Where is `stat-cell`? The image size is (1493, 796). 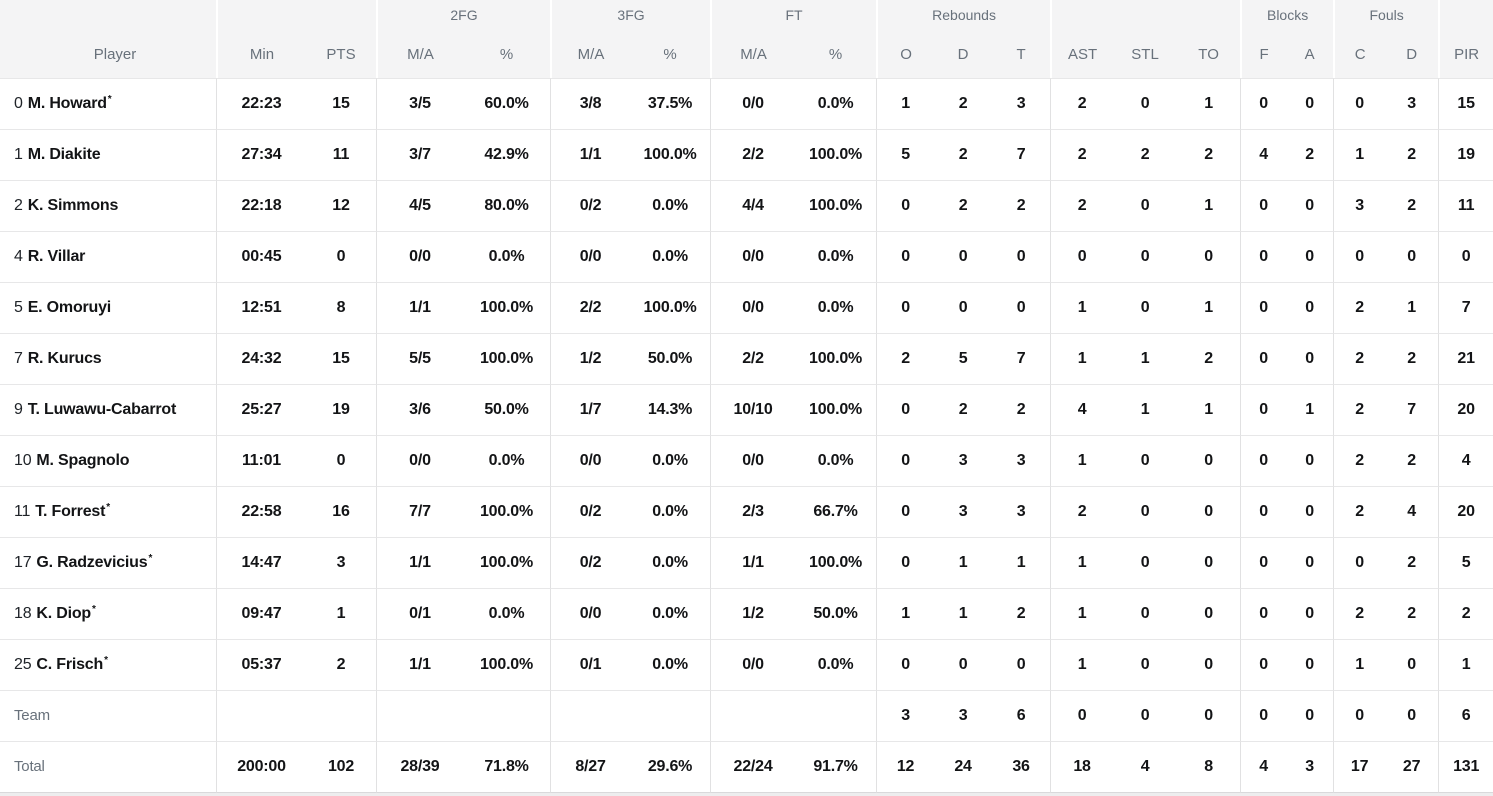 stat-cell is located at coordinates (753, 715).